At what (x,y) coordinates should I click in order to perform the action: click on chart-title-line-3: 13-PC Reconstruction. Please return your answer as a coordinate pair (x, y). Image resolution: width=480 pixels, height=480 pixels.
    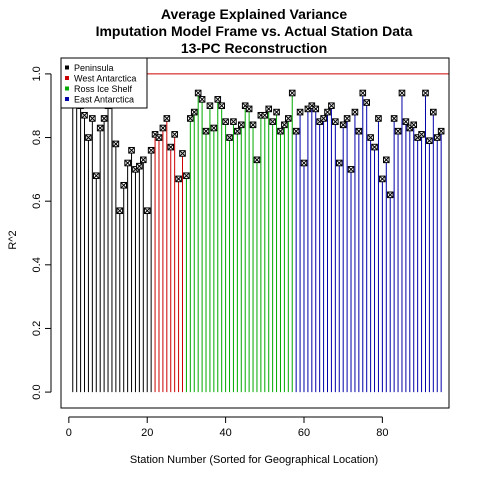
    Looking at the image, I should click on (254, 48).